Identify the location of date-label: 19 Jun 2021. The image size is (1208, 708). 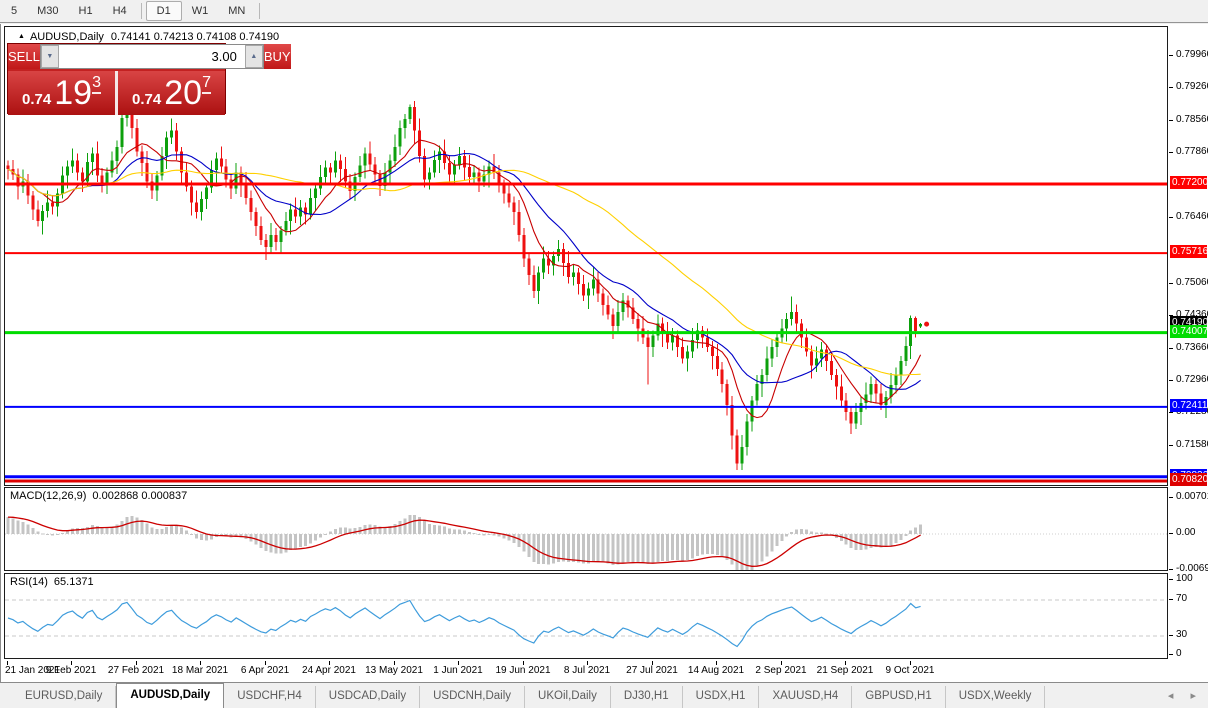
(523, 670).